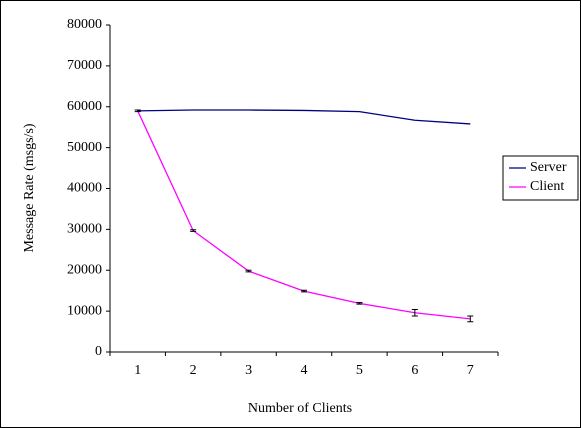 This screenshot has width=581, height=428. Describe the element at coordinates (300, 408) in the screenshot. I see `x-axis-title: Number of Clients` at that location.